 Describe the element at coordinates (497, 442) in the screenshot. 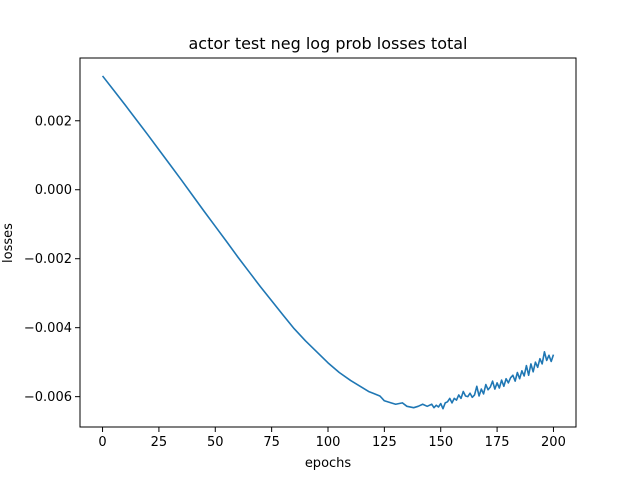

I see `x-tick-label: 175` at that location.